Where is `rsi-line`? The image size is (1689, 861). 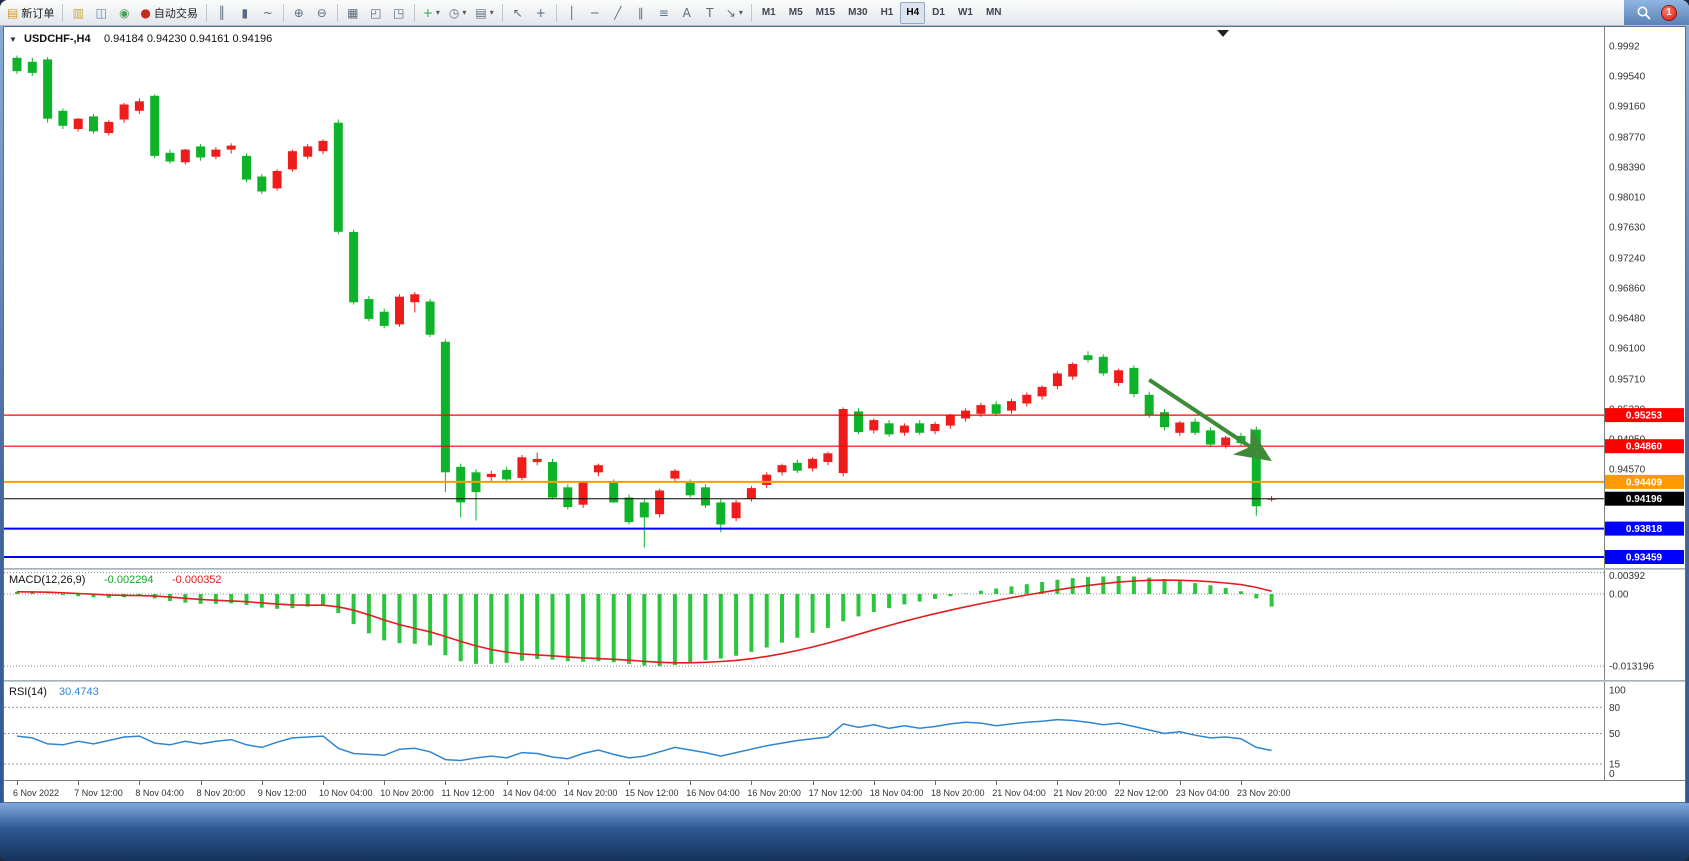
rsi-line is located at coordinates (644, 740).